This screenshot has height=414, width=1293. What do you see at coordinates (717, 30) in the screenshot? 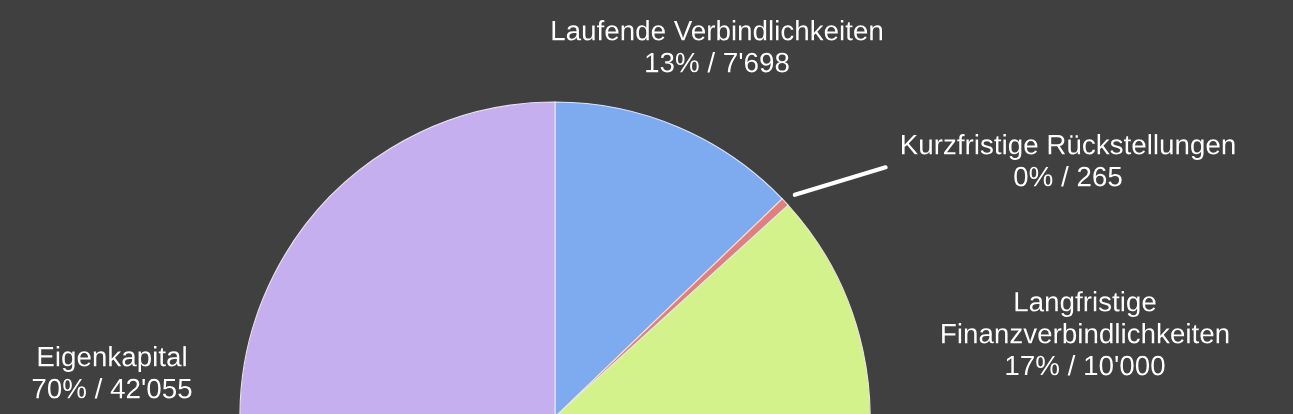
I see `slice-label: Laufende Verbindlichkeiten` at bounding box center [717, 30].